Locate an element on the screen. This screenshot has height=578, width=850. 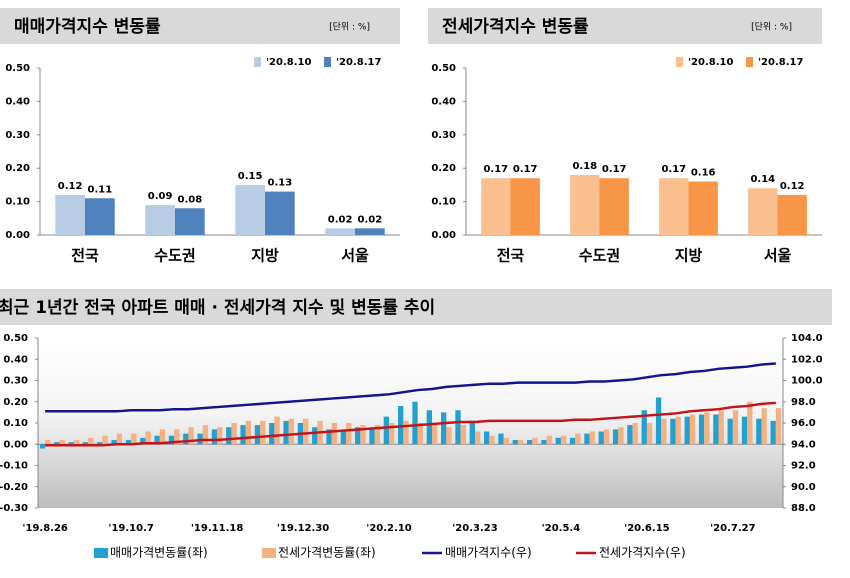
y2-tick-label: 92.0 is located at coordinates (803, 466).